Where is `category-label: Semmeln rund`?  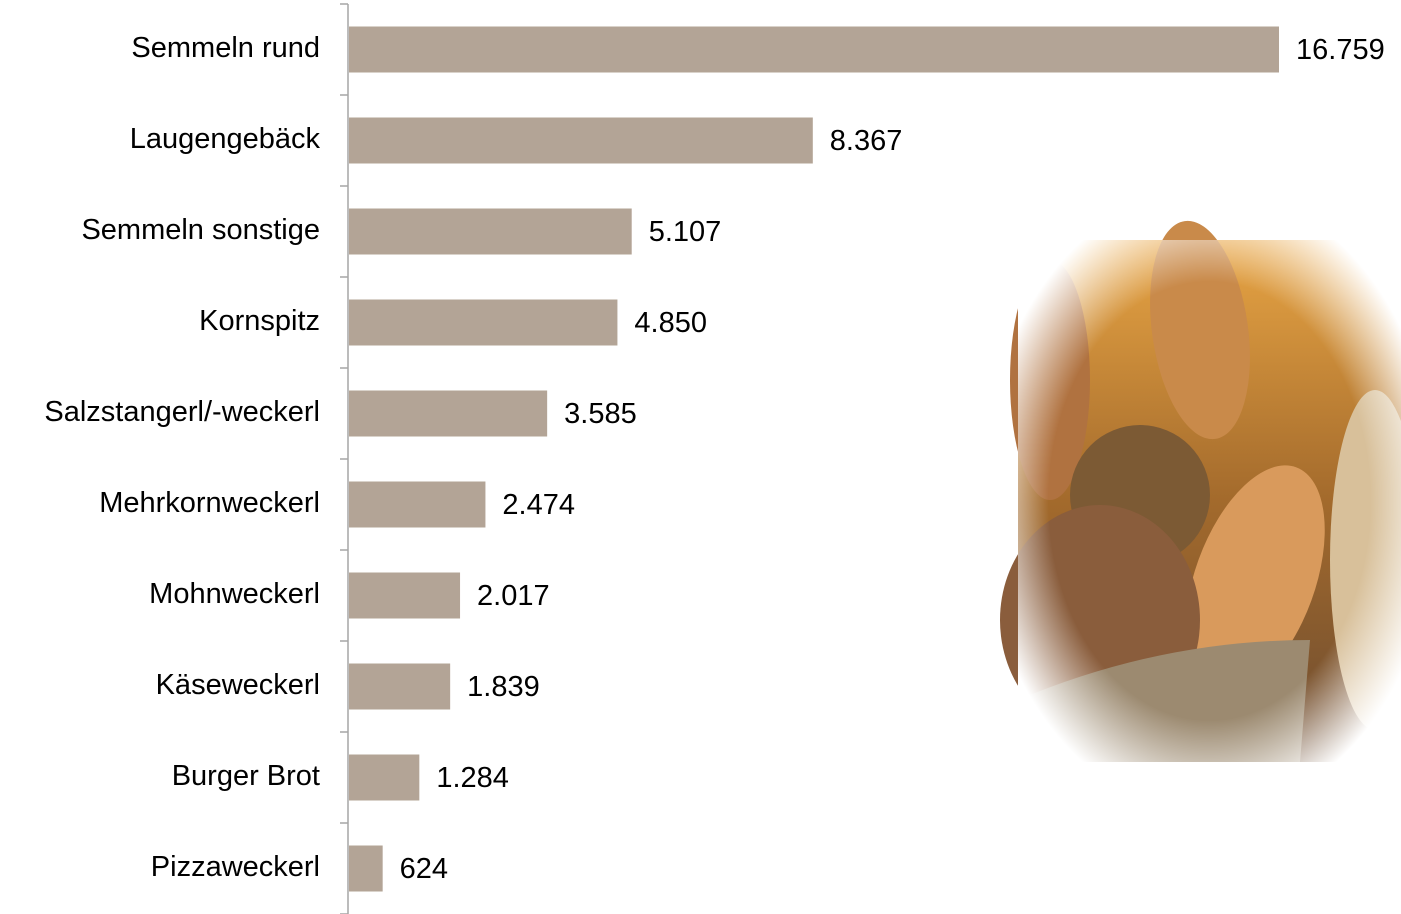 category-label: Semmeln rund is located at coordinates (225, 48).